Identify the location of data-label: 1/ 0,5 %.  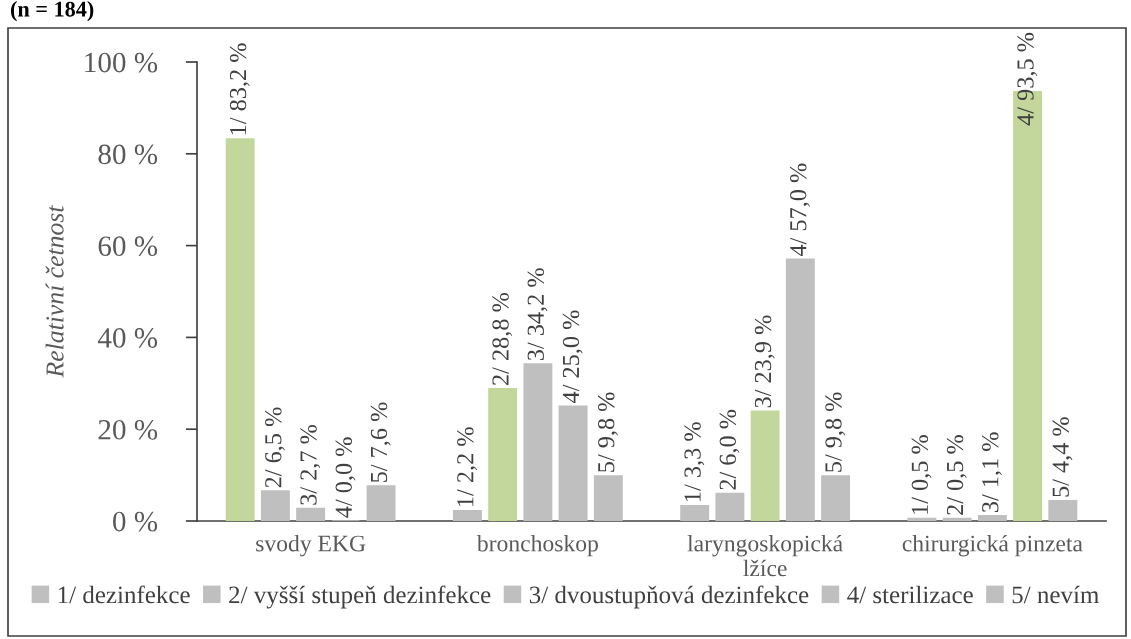
(921, 474).